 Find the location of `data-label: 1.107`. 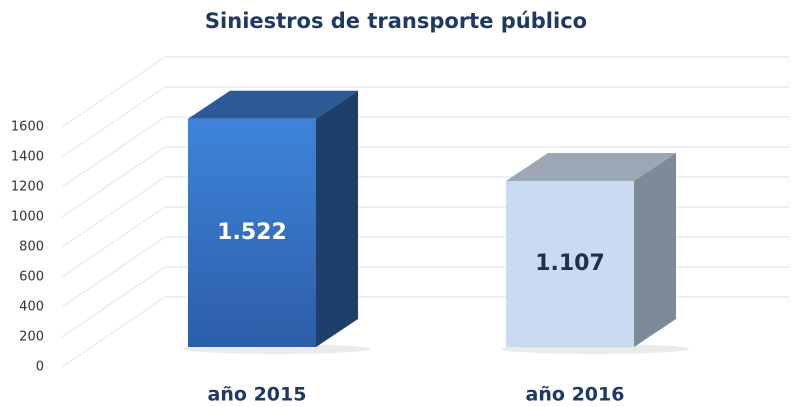

data-label: 1.107 is located at coordinates (570, 263).